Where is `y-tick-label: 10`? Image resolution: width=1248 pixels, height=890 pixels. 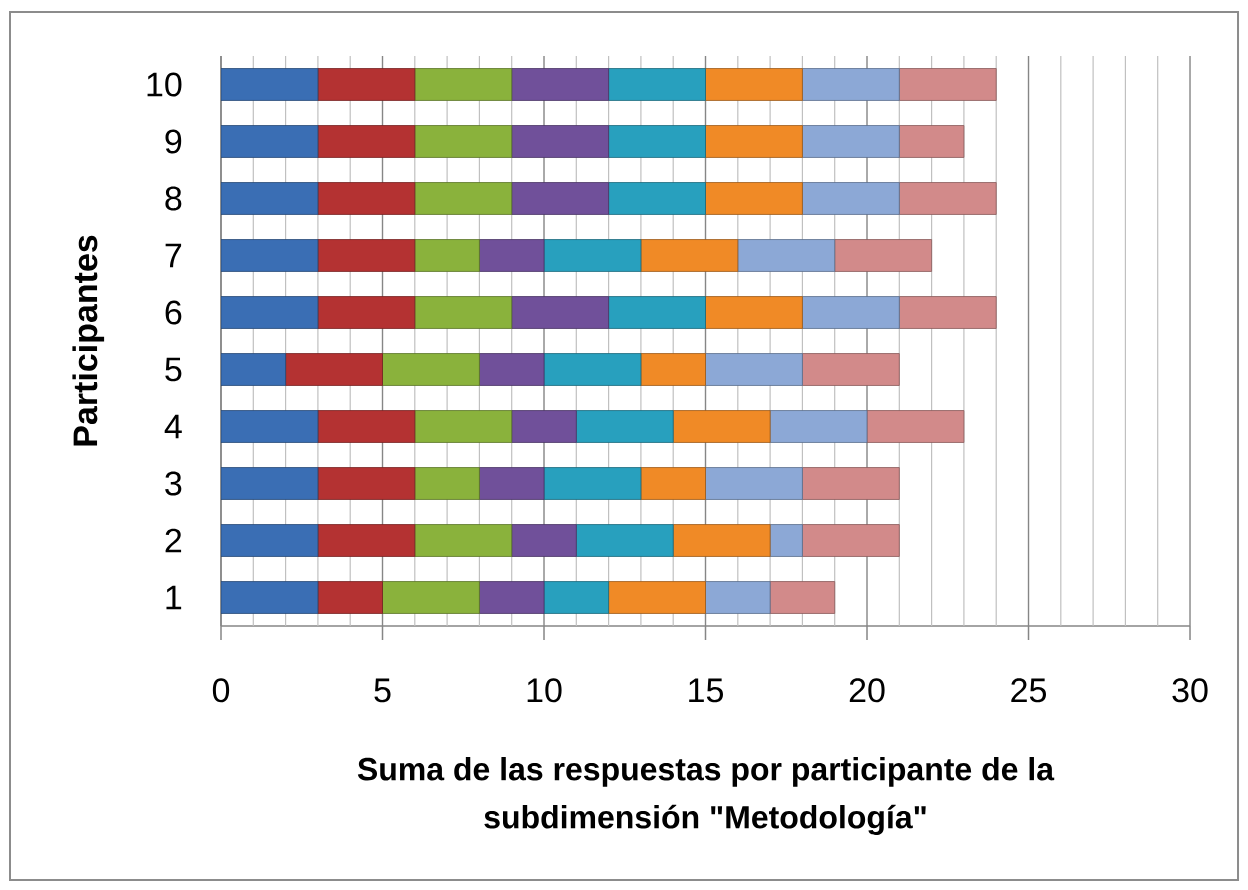
y-tick-label: 10 is located at coordinates (164, 84).